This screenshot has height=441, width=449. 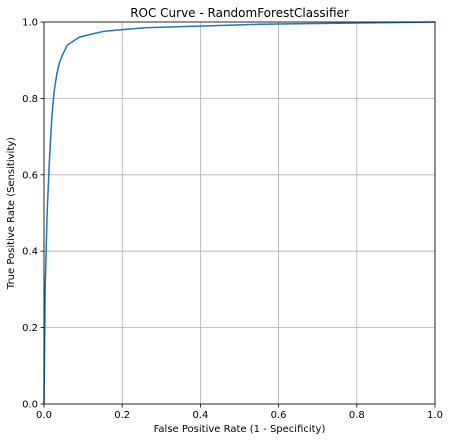 What do you see at coordinates (239, 412) in the screenshot?
I see `x-axis-ticks: 0.0 0.2 0.4 0.6 0.8 1.0` at bounding box center [239, 412].